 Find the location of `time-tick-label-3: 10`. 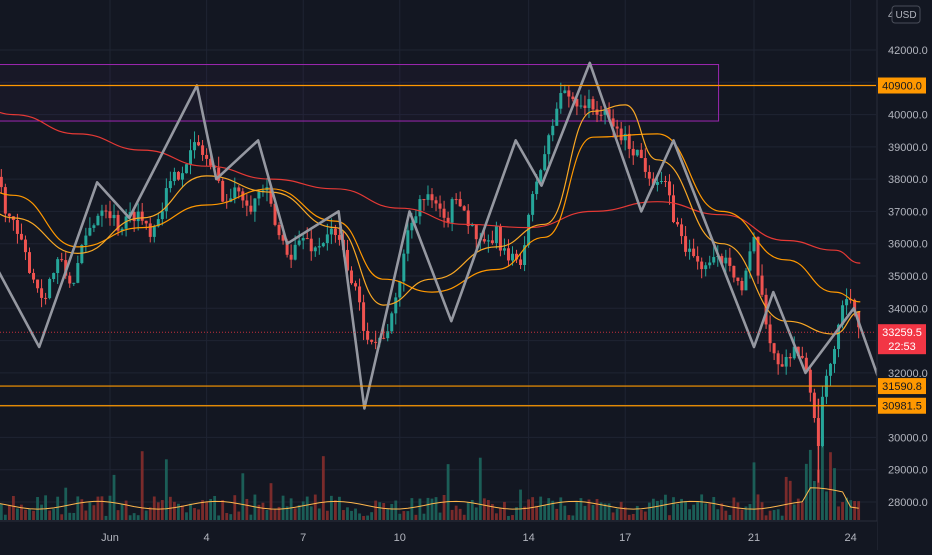

time-tick-label-3: 10 is located at coordinates (400, 538).